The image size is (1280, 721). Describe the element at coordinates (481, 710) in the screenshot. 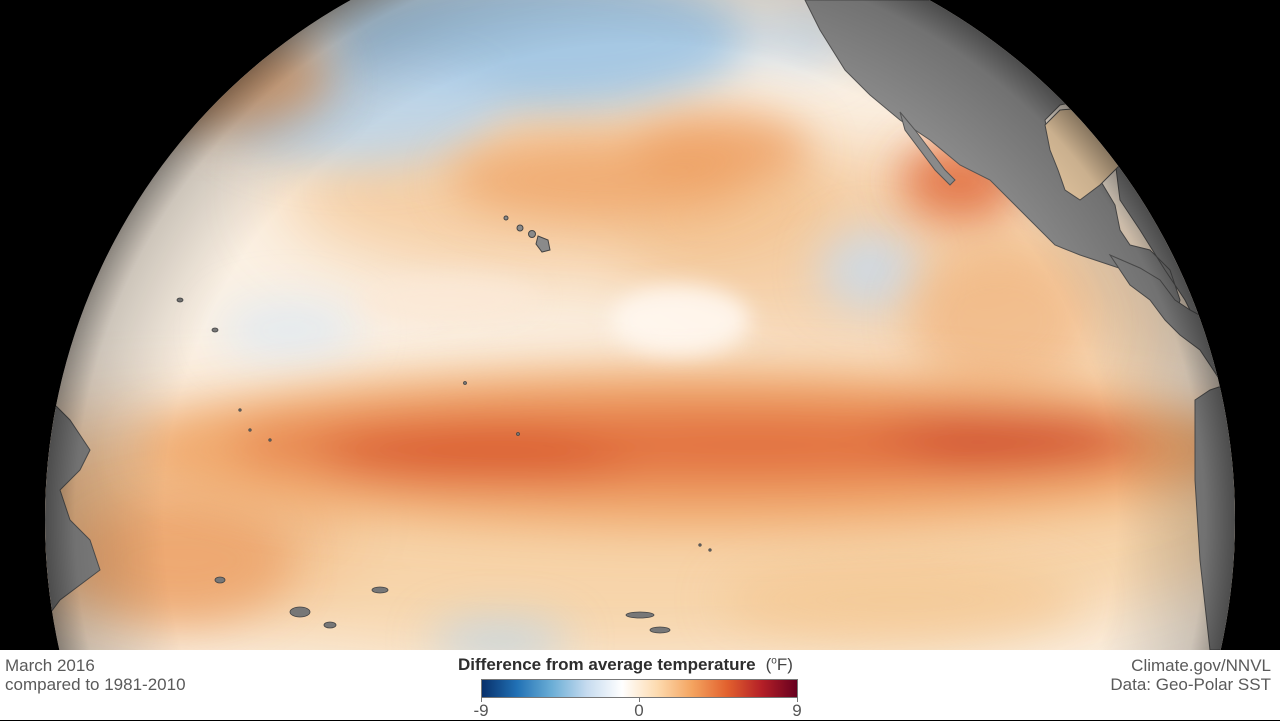

I see `colorbar-min-label: -9` at that location.